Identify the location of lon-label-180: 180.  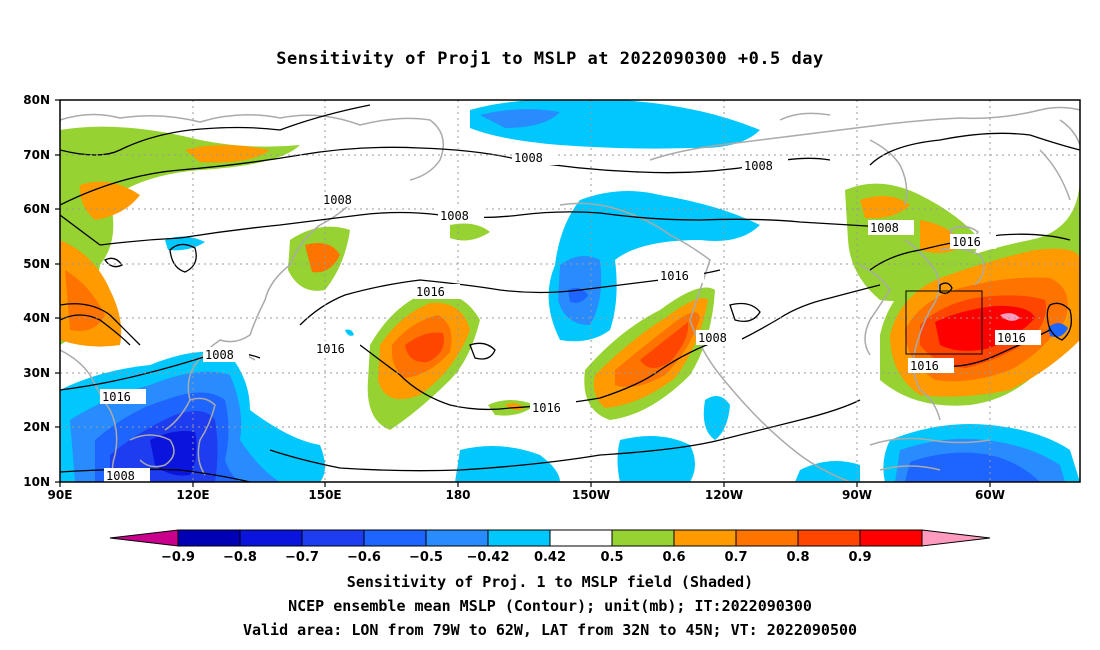
(457, 495).